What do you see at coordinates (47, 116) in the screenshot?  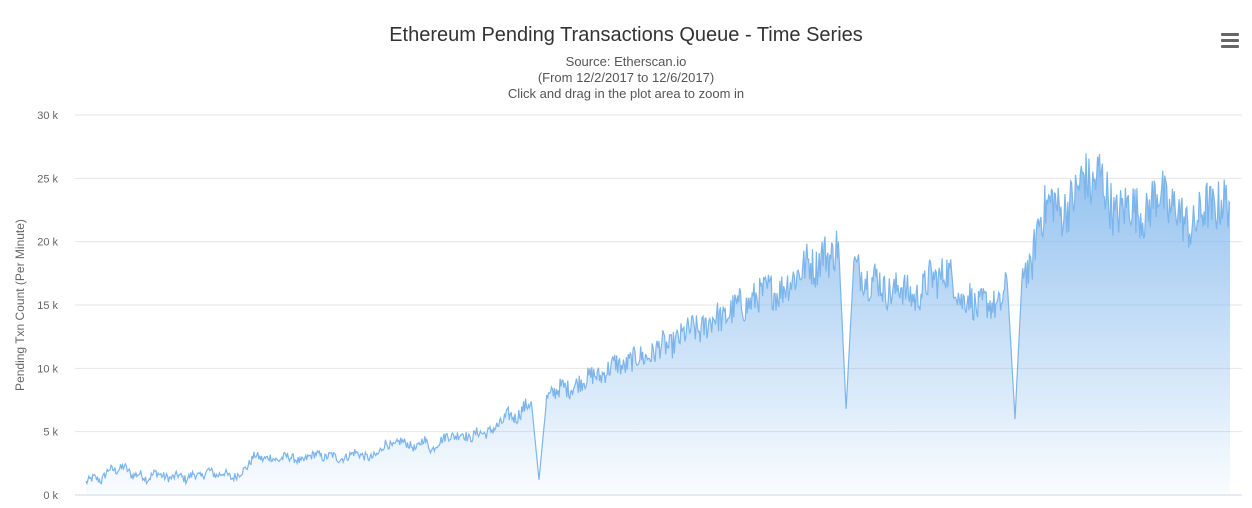 I see `y-tick-label: 30 k` at bounding box center [47, 116].